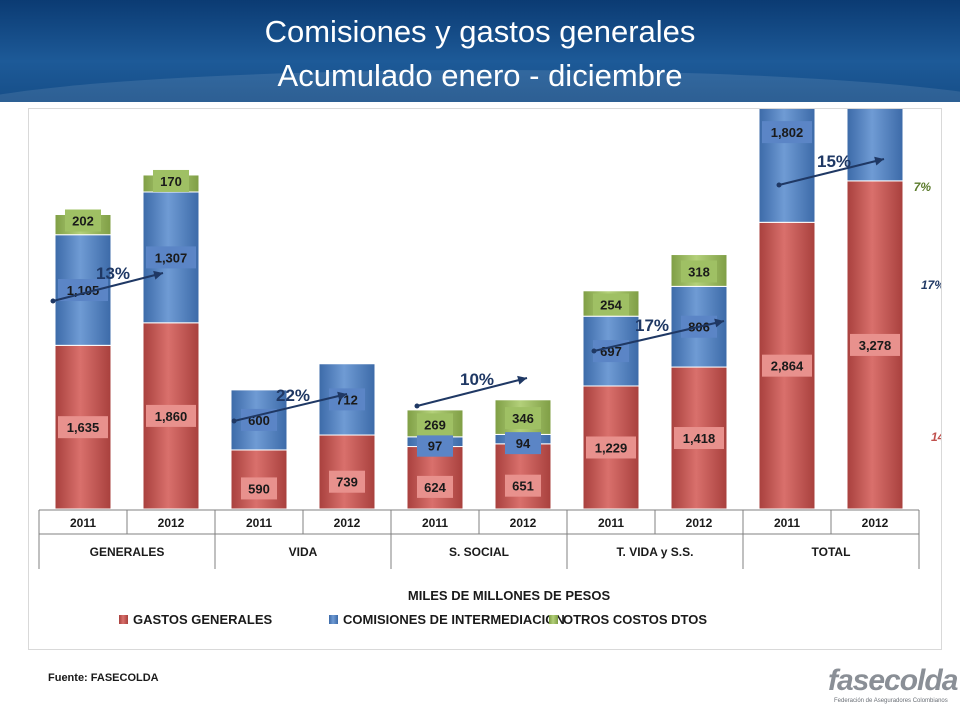 The height and width of the screenshot is (720, 960). Describe the element at coordinates (113, 273) in the screenshot. I see `growth-label: 13%` at that location.